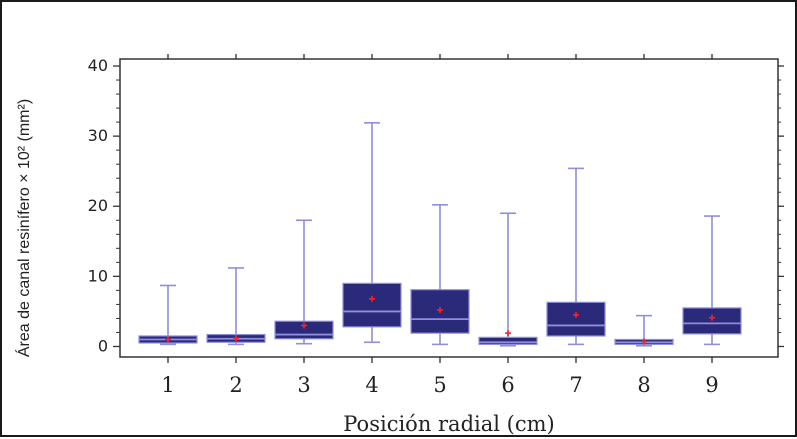 The width and height of the screenshot is (797, 439). Describe the element at coordinates (167, 385) in the screenshot. I see `x-tick-label: 1` at that location.